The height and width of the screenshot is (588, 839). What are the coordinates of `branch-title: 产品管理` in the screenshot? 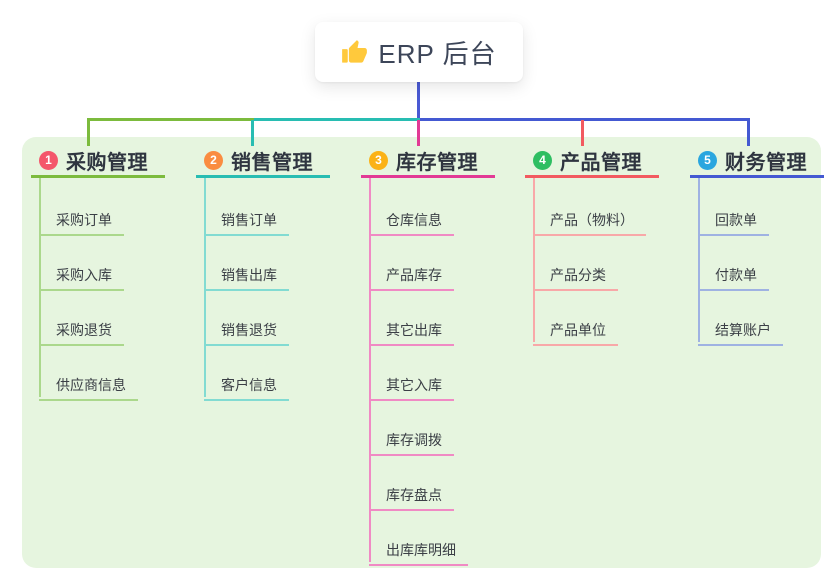 It's located at (601, 163).